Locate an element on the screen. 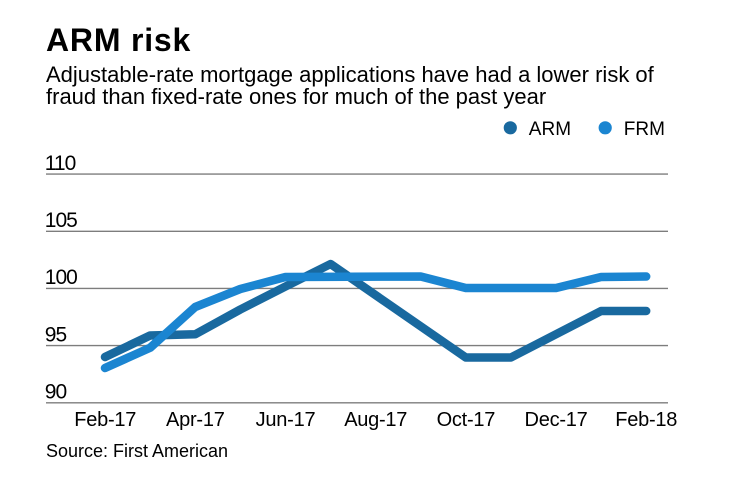  svg-text: Aug-17 is located at coordinates (375, 420).